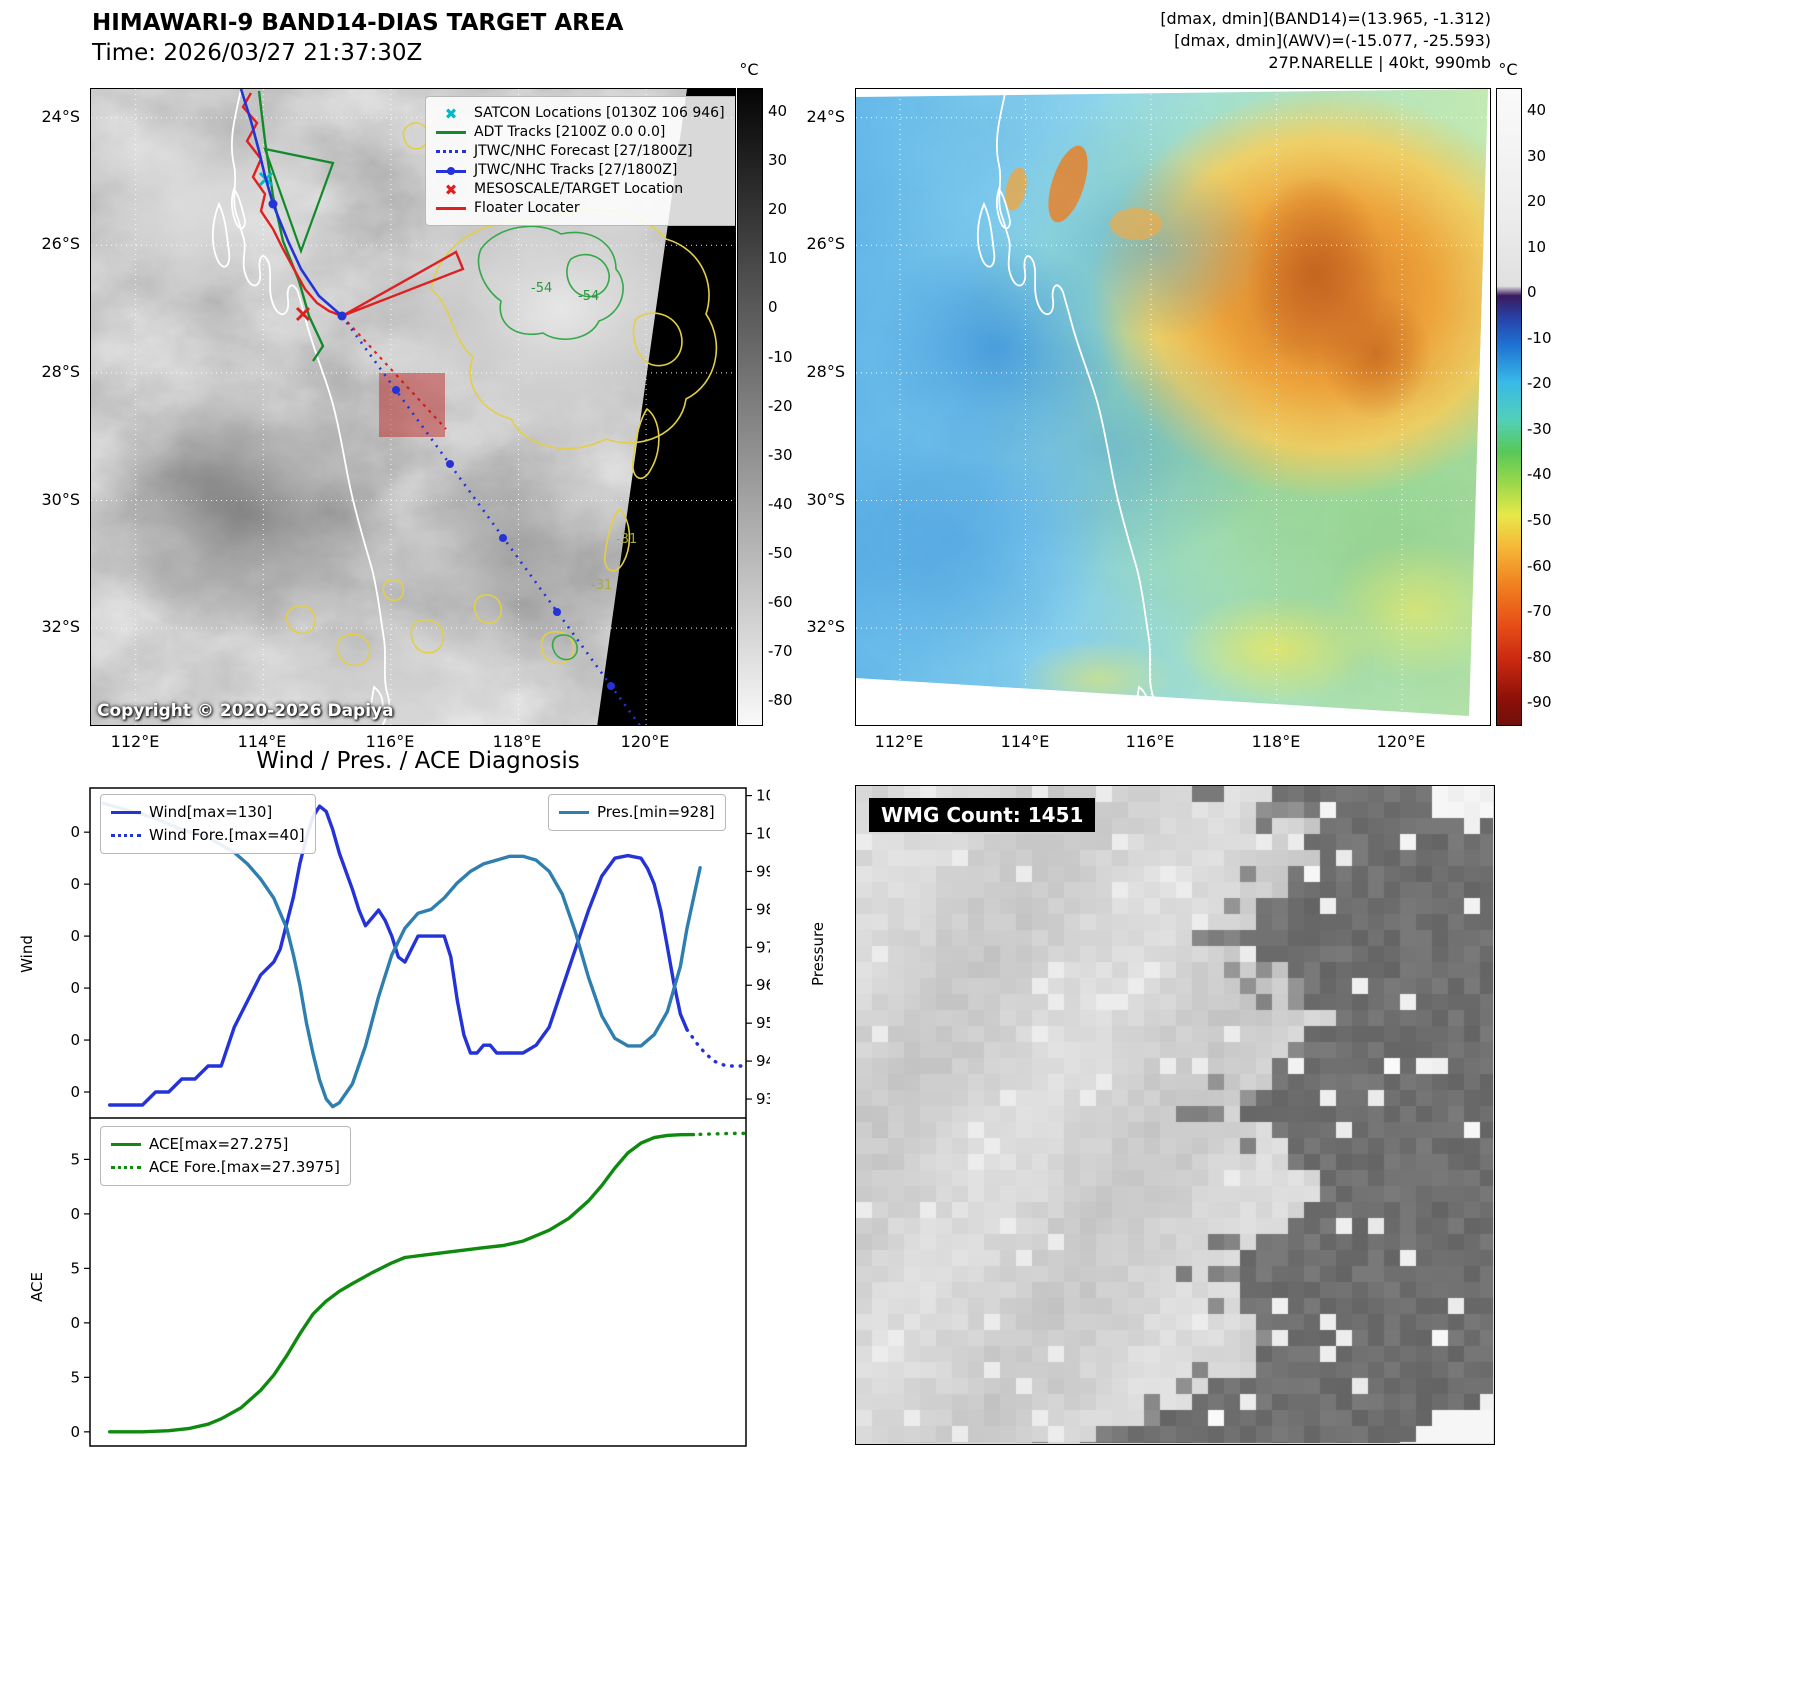 This screenshot has width=1797, height=1690. Describe the element at coordinates (126, 812) in the screenshot. I see `blue-line-icon` at that location.